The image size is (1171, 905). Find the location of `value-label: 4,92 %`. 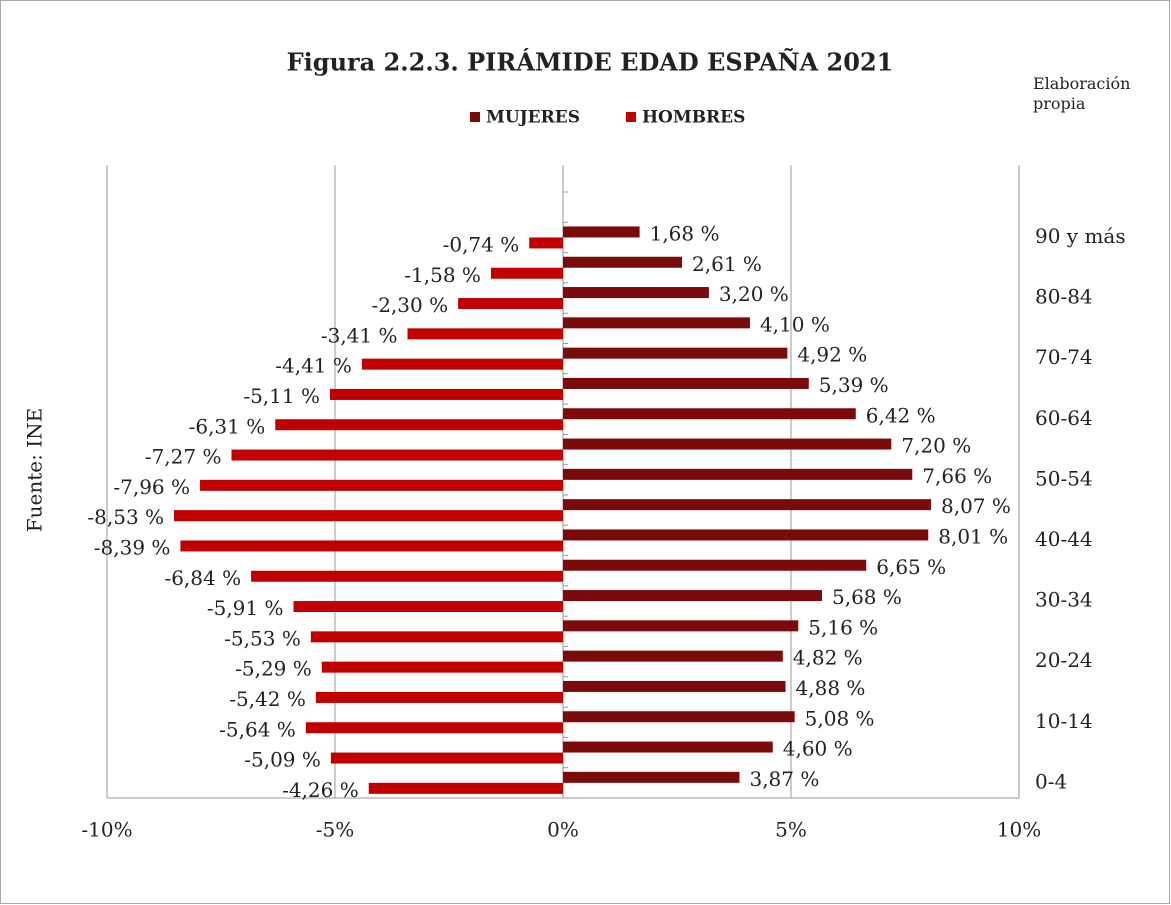

value-label: 4,92 % is located at coordinates (832, 355).